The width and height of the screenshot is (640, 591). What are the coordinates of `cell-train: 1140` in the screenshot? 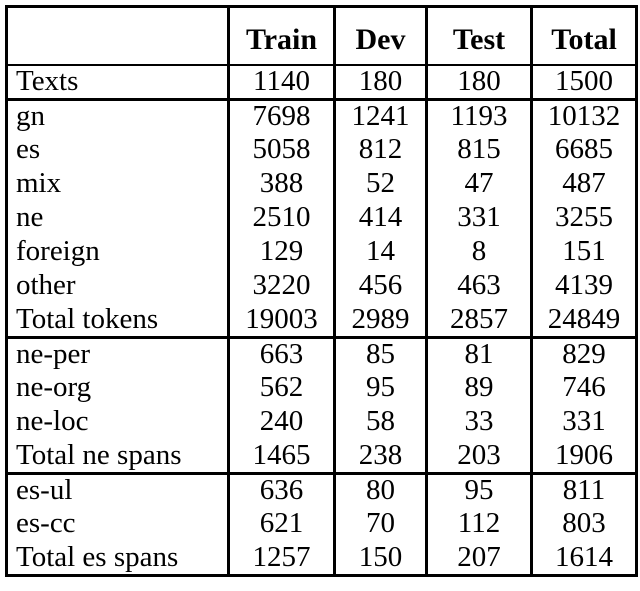 It's located at (281, 82).